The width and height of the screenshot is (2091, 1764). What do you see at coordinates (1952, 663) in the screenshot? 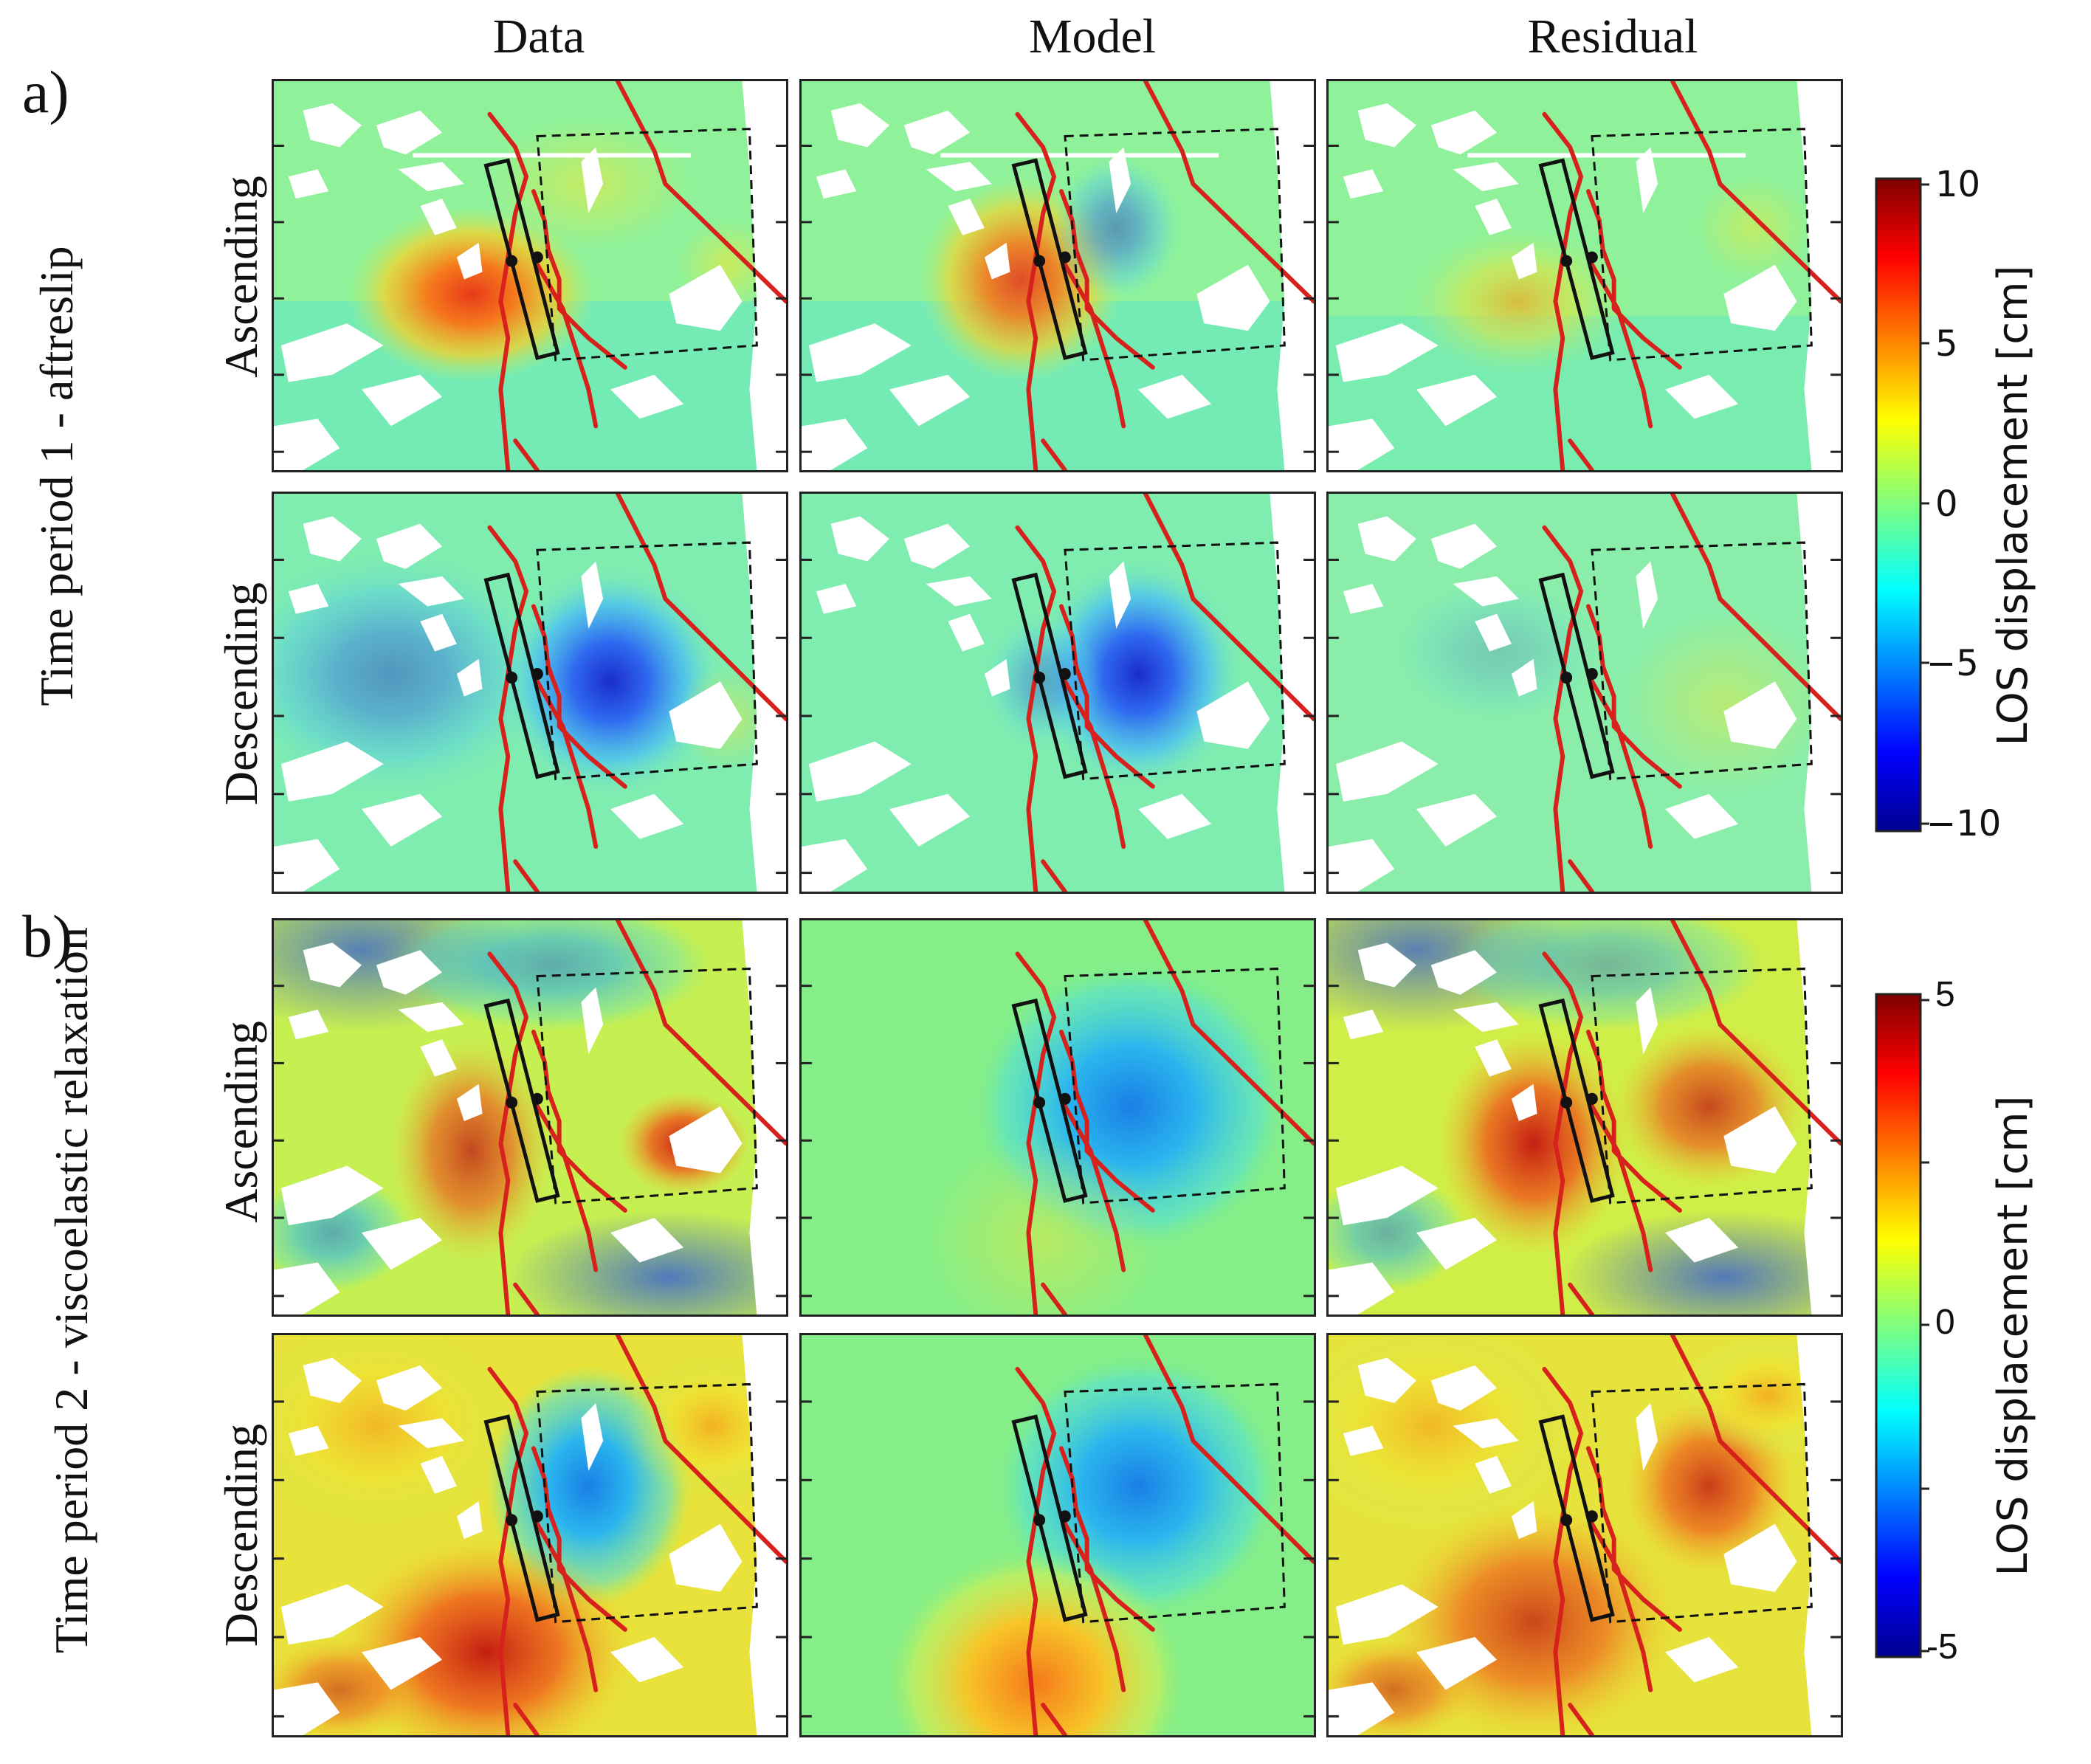
I see `colorbar-top-tick-minus5: −5` at bounding box center [1952, 663].